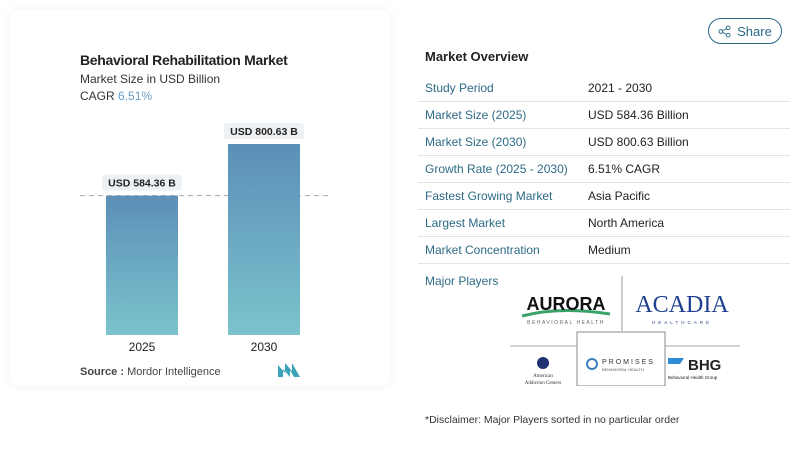 The width and height of the screenshot is (800, 450). What do you see at coordinates (754, 31) in the screenshot?
I see `share-label: Share` at bounding box center [754, 31].